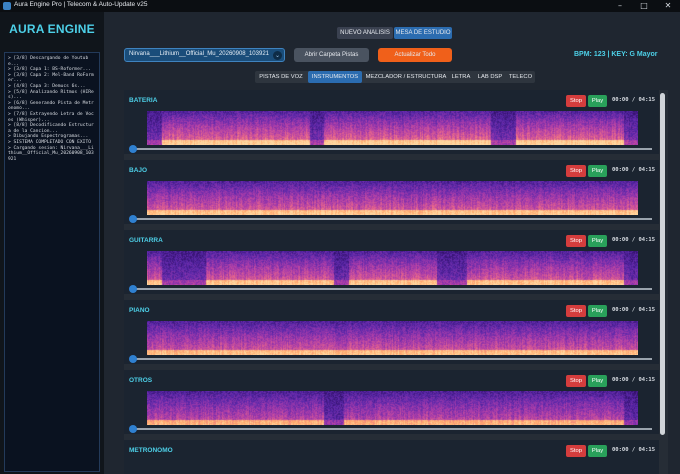 The image size is (680, 474). What do you see at coordinates (391, 457) in the screenshot?
I see `track-metronomo: METRONOMO Stop Play 00:00 / 04:15` at bounding box center [391, 457].